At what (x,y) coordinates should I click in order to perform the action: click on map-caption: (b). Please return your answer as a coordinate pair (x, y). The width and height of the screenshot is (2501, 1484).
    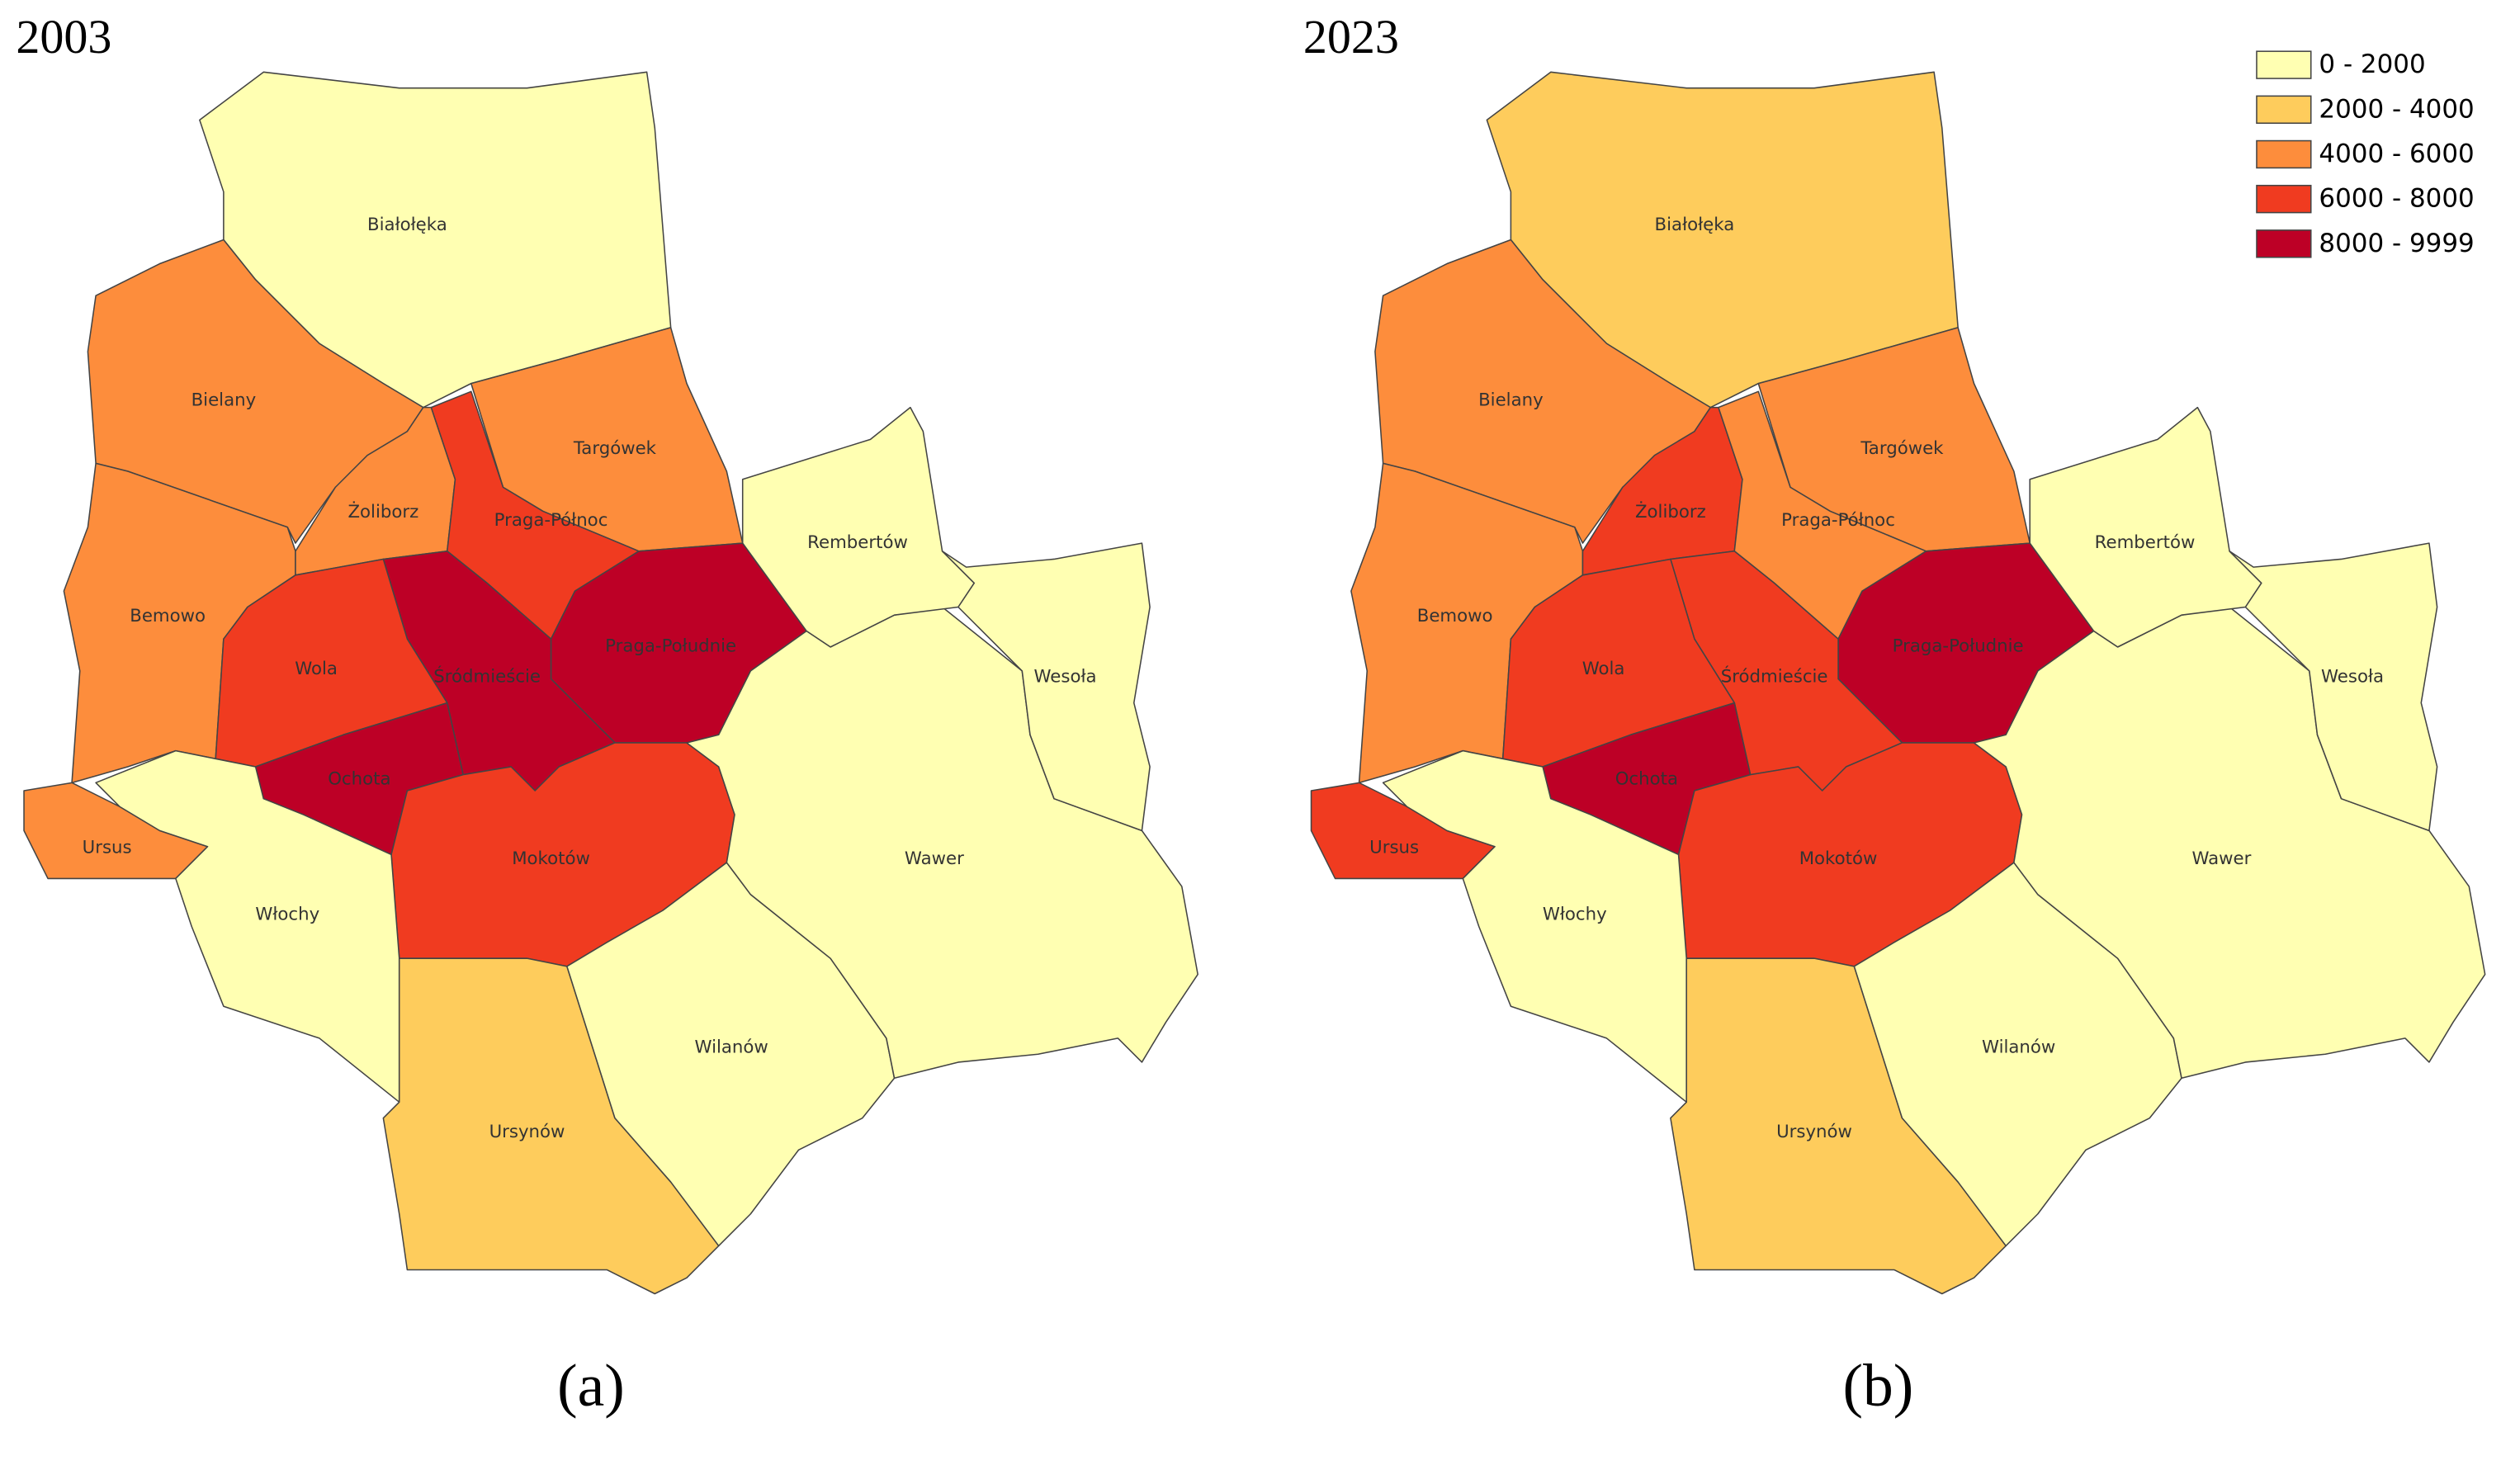
    Looking at the image, I should click on (1879, 1385).